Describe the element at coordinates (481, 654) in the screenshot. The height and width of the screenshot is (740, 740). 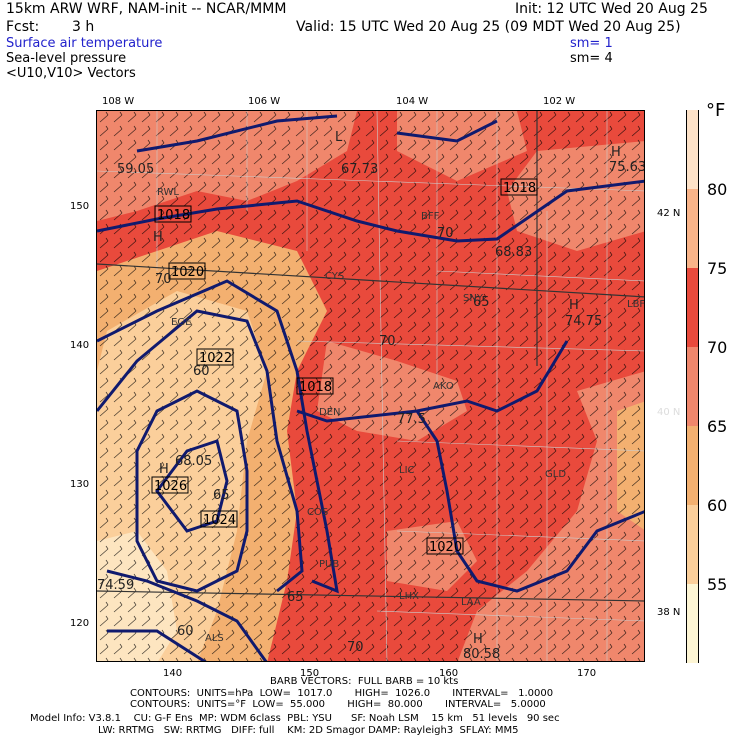
I see `temp-label: 80.58` at that location.